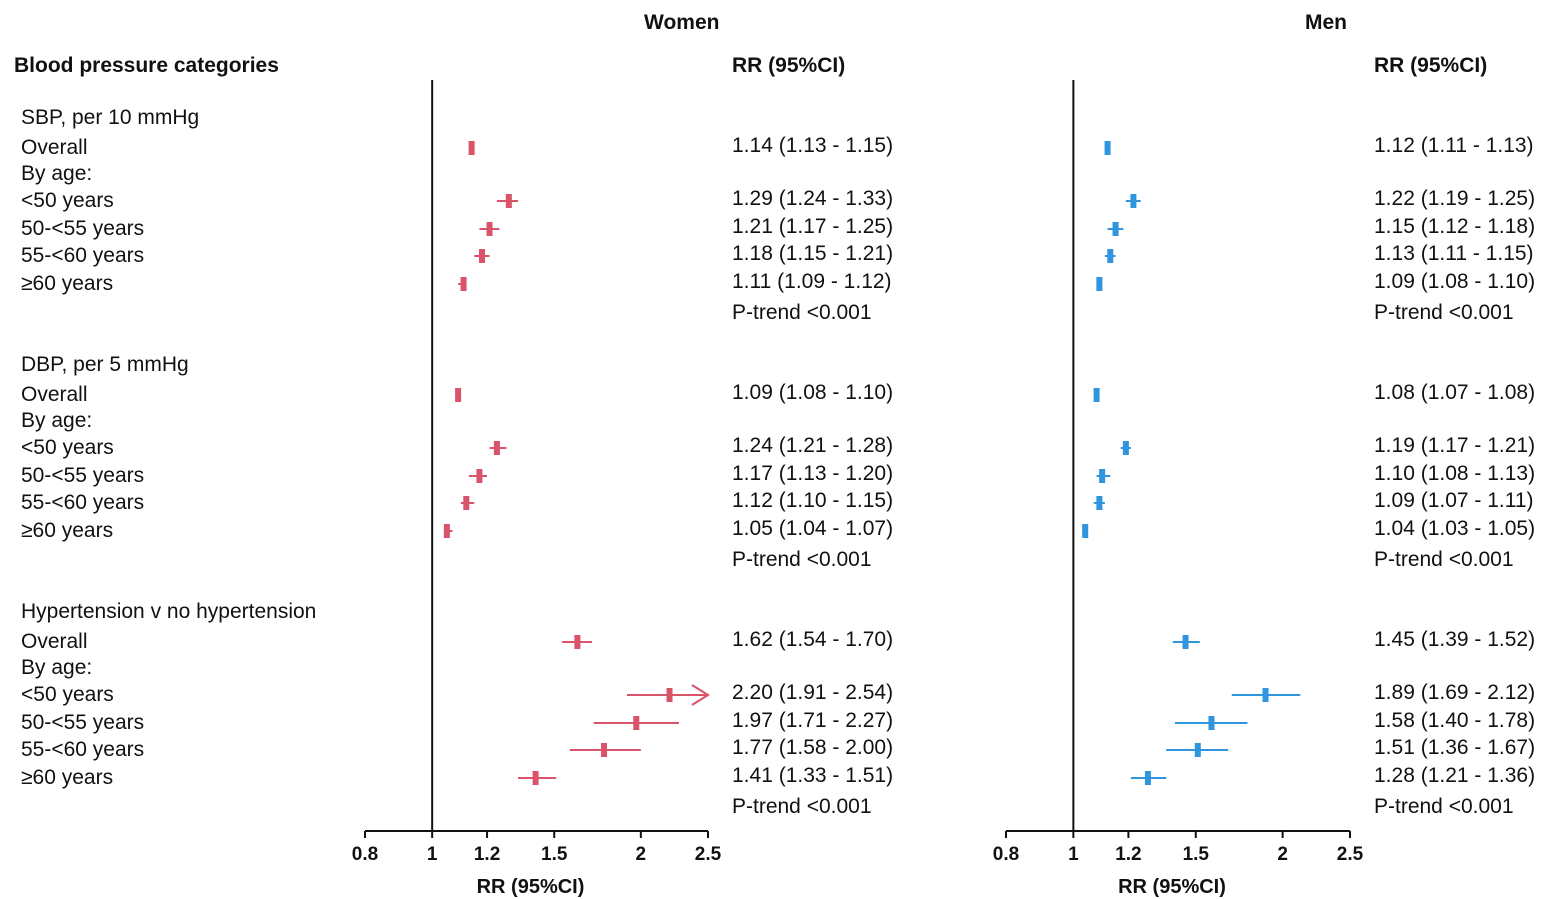 The image size is (1553, 899). Describe the element at coordinates (813, 720) in the screenshot. I see `rr-value: 1.97 (1.71 - 2.27)` at that location.